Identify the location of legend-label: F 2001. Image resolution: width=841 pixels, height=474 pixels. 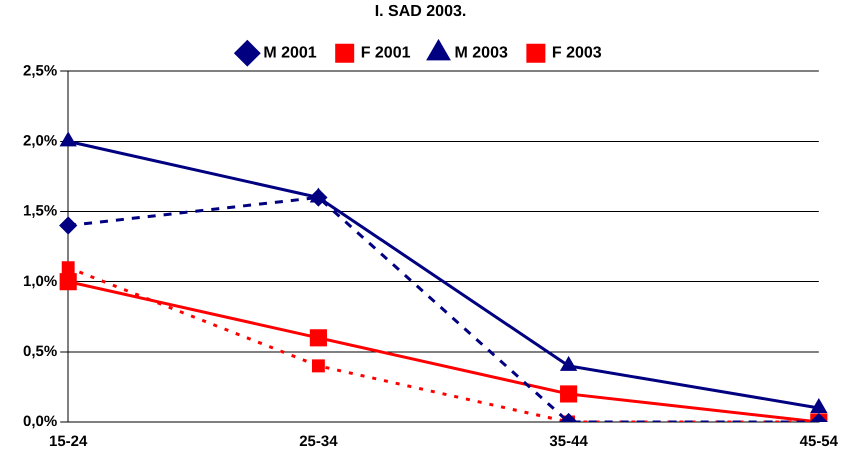
(385, 53).